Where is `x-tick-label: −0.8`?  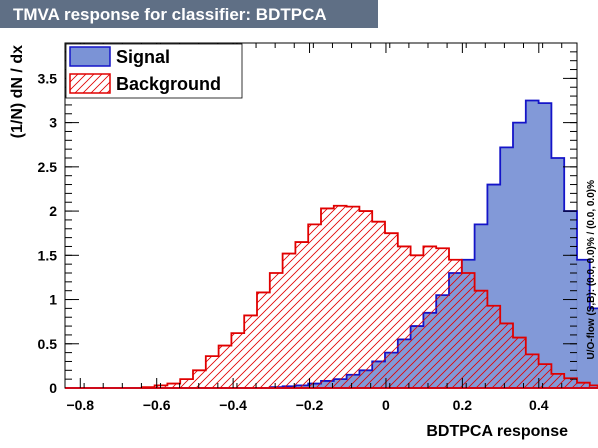
x-tick-label: −0.8 is located at coordinates (80, 405).